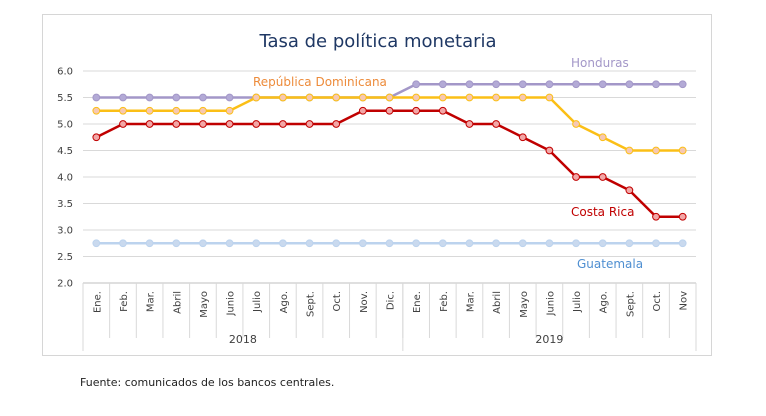 The image size is (766, 416). What do you see at coordinates (602, 212) in the screenshot?
I see `series-annotation: Costa Rica` at bounding box center [602, 212].